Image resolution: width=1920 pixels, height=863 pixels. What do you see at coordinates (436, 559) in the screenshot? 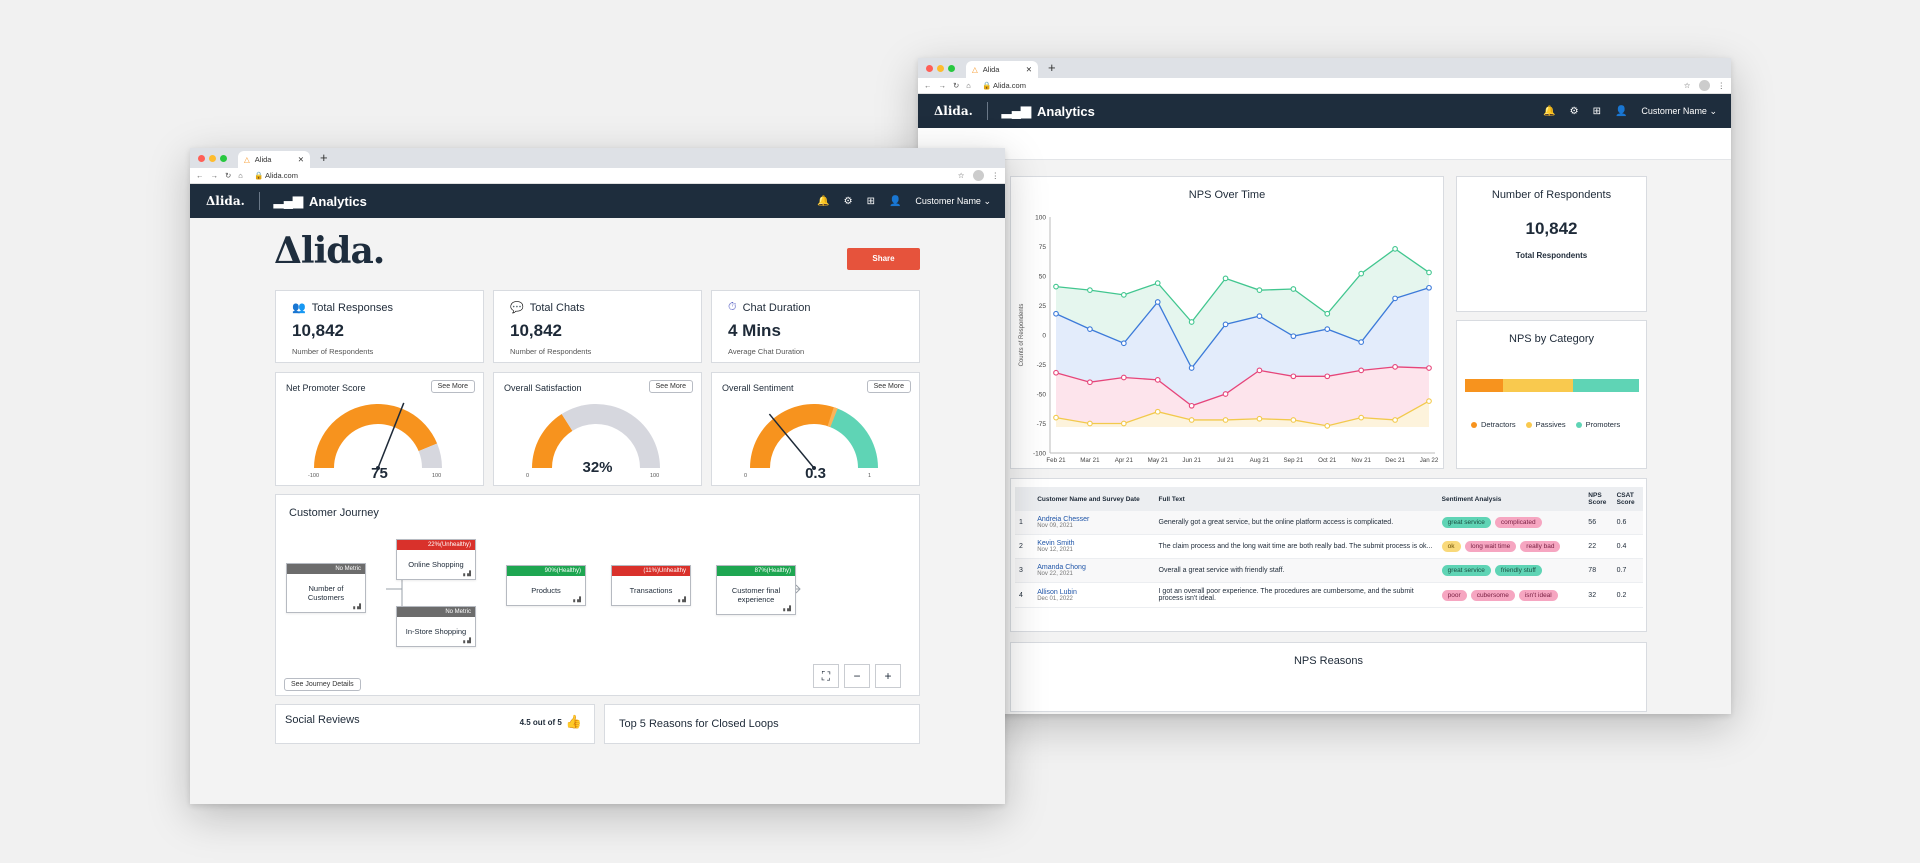
I see `journey-node: 22%(Unhealthy) Online Shopping ▖▟` at bounding box center [436, 559].